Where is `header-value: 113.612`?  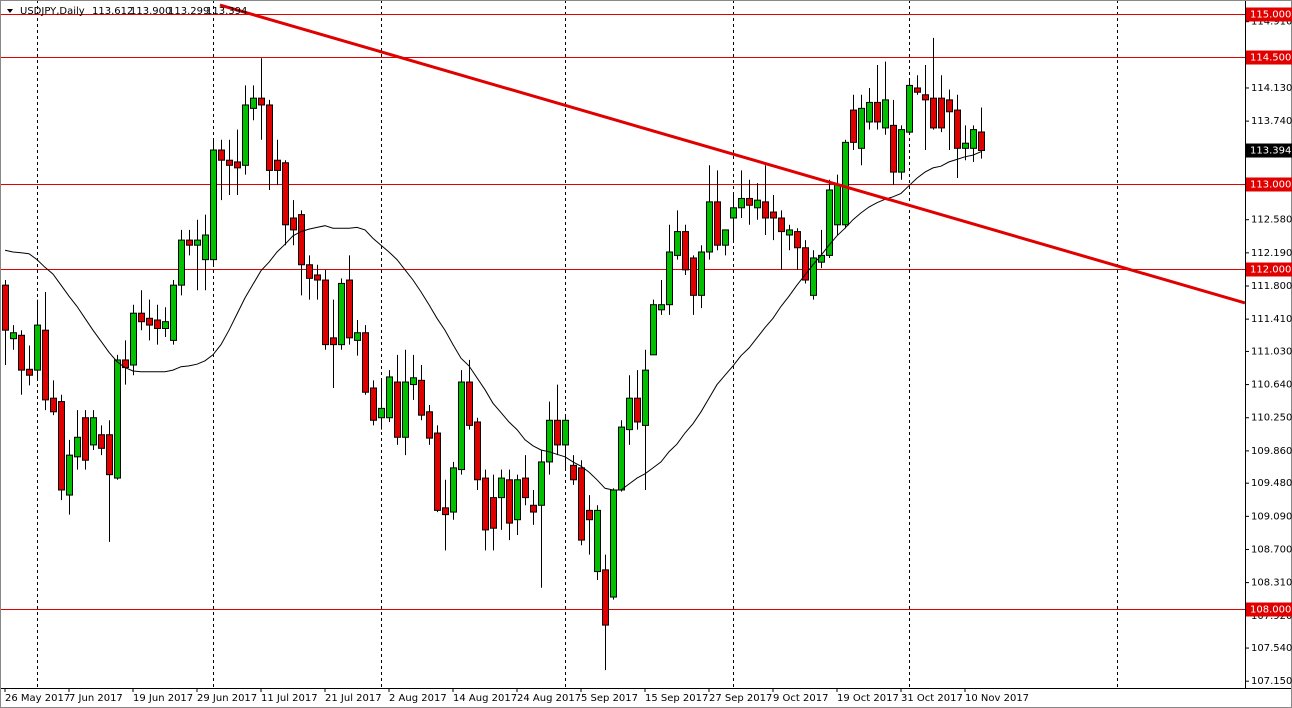
header-value: 113.612 is located at coordinates (112, 11).